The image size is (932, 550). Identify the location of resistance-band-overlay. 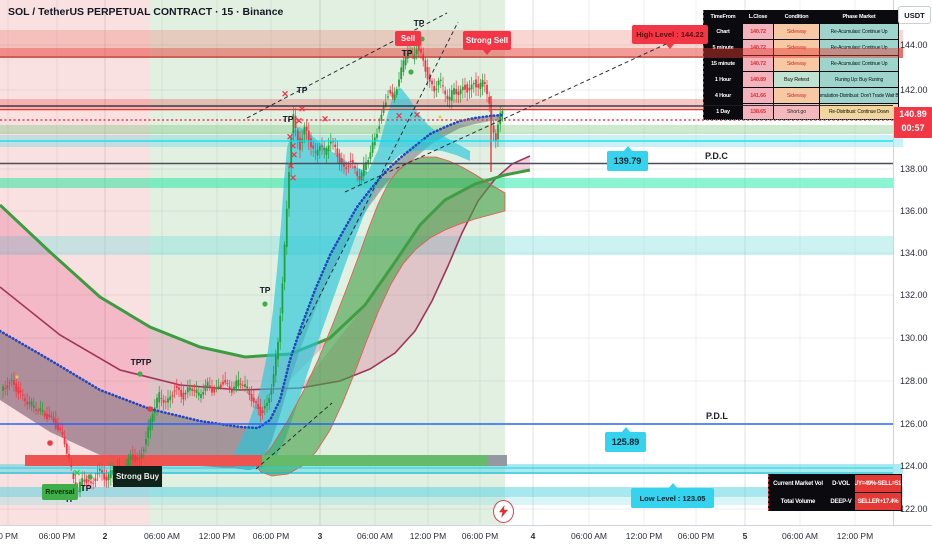
(803, 53).